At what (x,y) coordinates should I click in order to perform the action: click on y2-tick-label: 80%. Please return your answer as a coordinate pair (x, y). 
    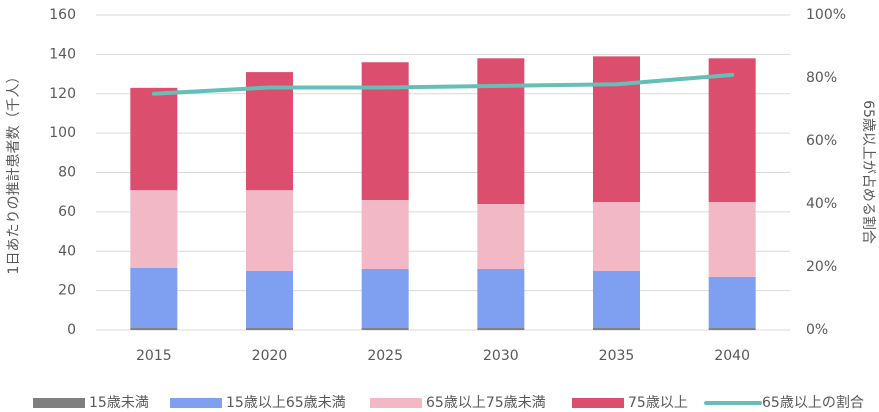
    Looking at the image, I should click on (821, 78).